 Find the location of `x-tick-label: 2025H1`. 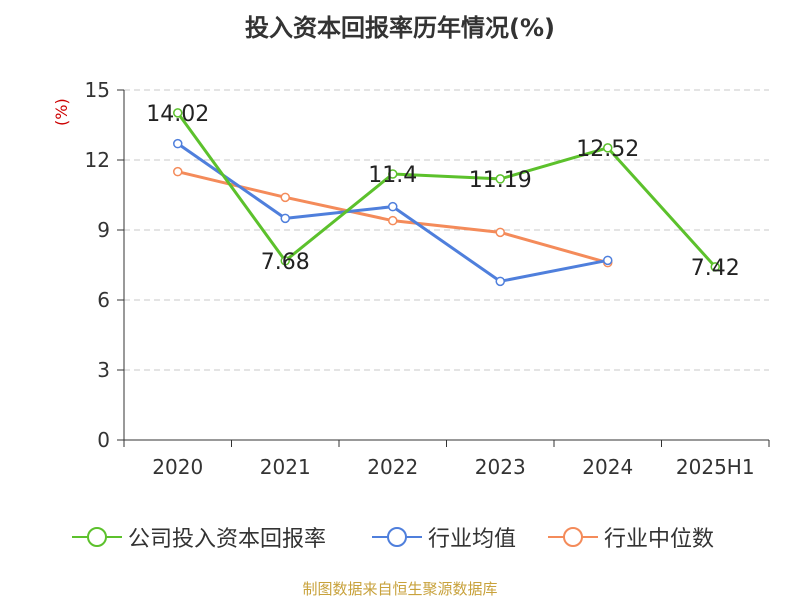

x-tick-label: 2025H1 is located at coordinates (715, 467).